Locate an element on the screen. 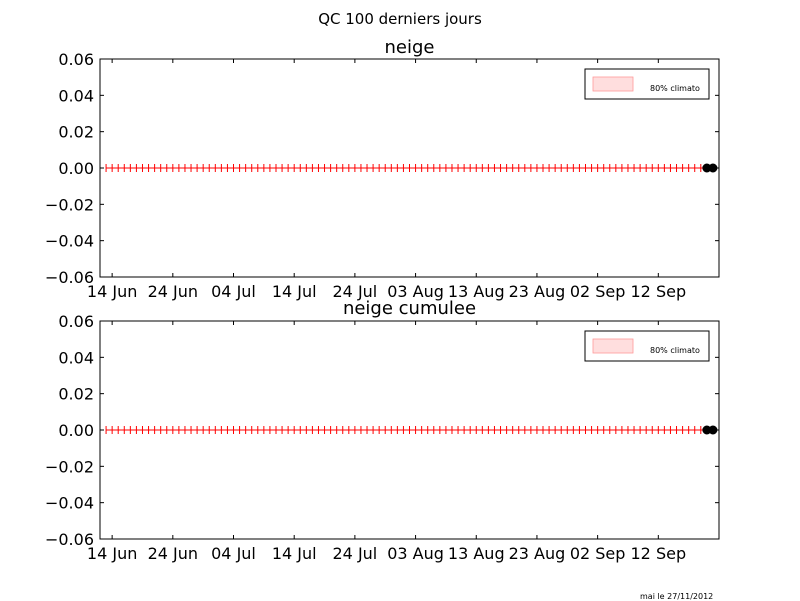 The image size is (800, 601). chart-title: neige is located at coordinates (410, 47).